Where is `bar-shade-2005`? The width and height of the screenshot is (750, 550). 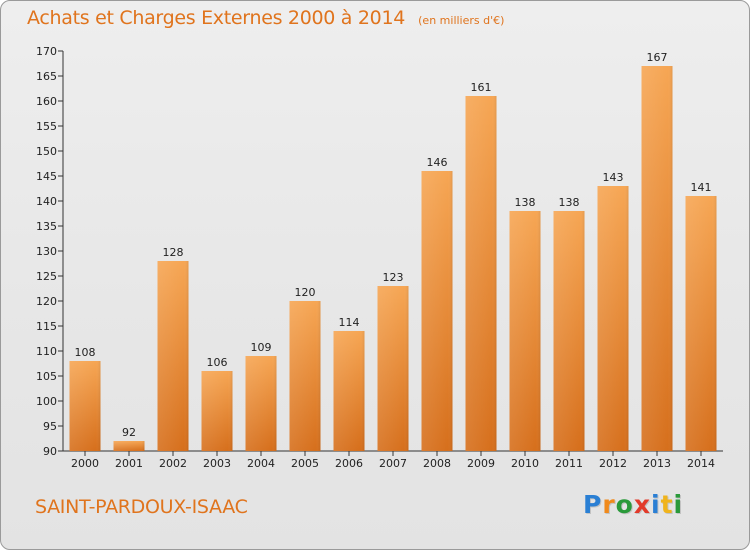 bar-shade-2005 is located at coordinates (305, 376).